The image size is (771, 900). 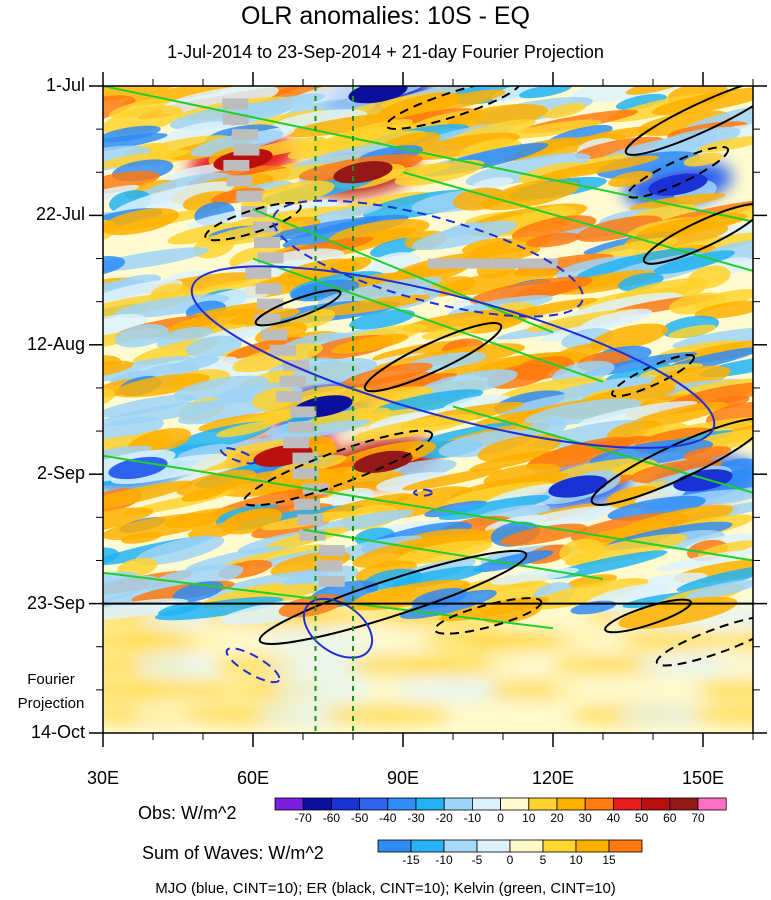 What do you see at coordinates (233, 853) in the screenshot?
I see `waves-colorbar-label: Sum of Waves: W/m^2` at bounding box center [233, 853].